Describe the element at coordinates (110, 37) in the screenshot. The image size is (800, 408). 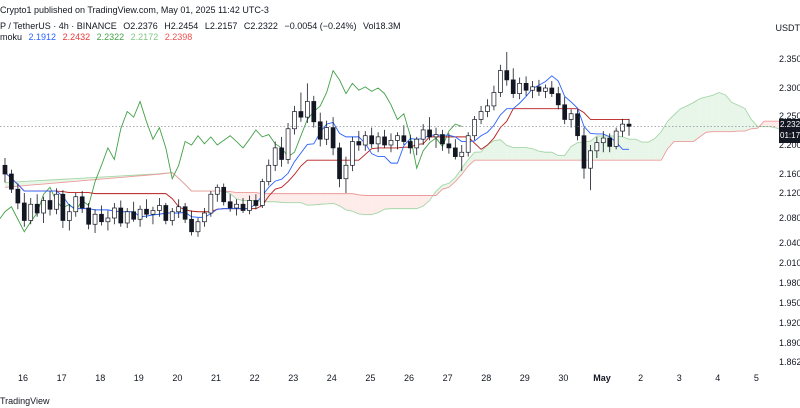
I see `lagging-span-value: 2.2322` at that location.